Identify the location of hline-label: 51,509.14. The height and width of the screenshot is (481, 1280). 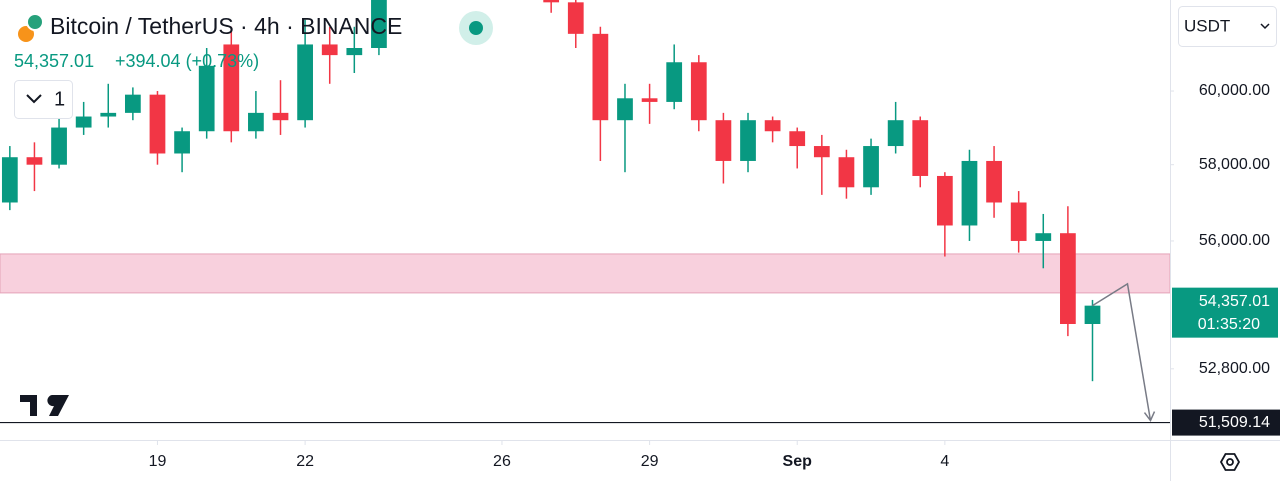
(1234, 422).